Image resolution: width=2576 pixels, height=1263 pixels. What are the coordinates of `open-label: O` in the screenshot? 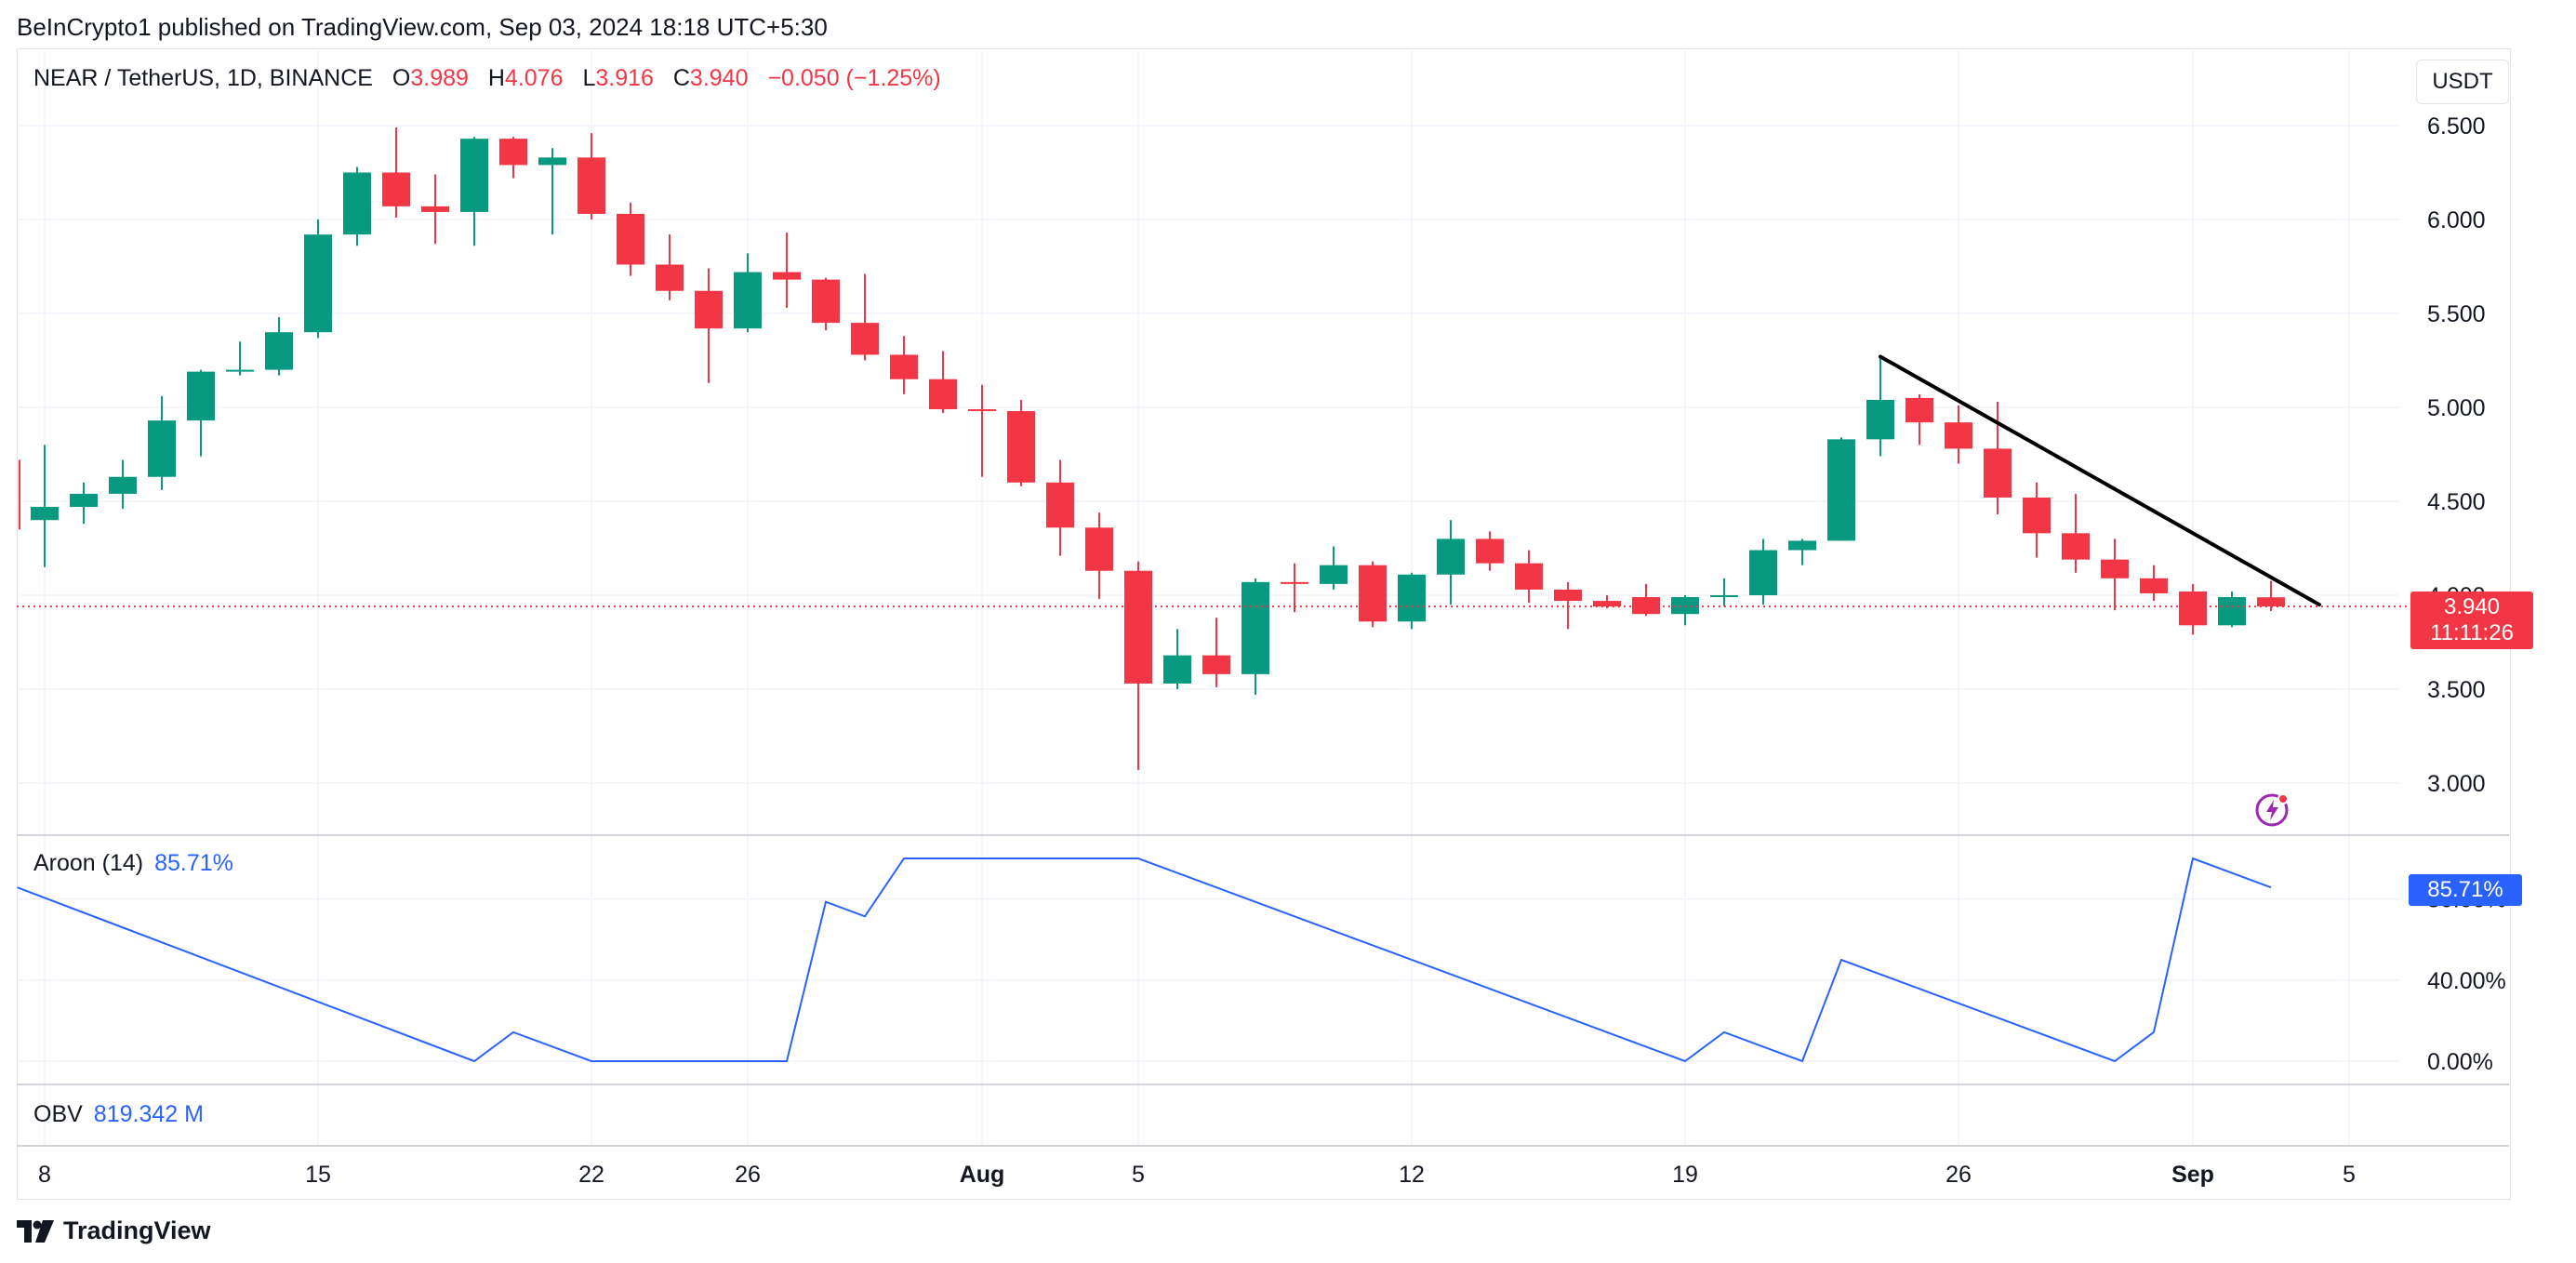 It's located at (401, 78).